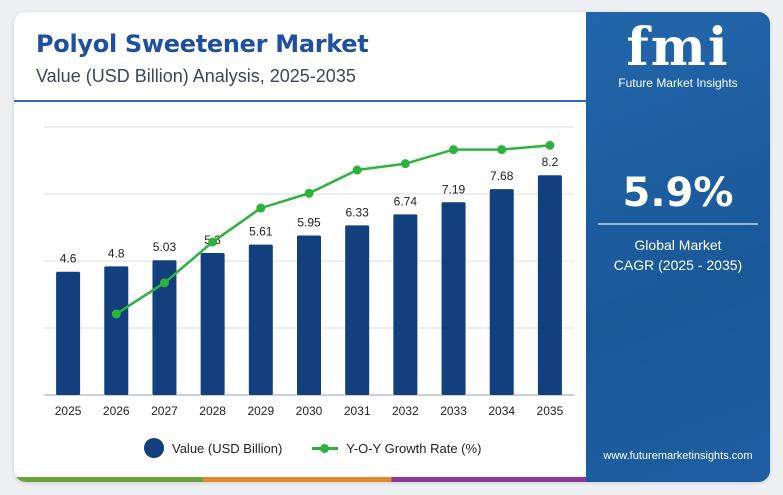 Image resolution: width=783 pixels, height=495 pixels. What do you see at coordinates (116, 253) in the screenshot?
I see `bar-label-2026: 4.8` at bounding box center [116, 253].